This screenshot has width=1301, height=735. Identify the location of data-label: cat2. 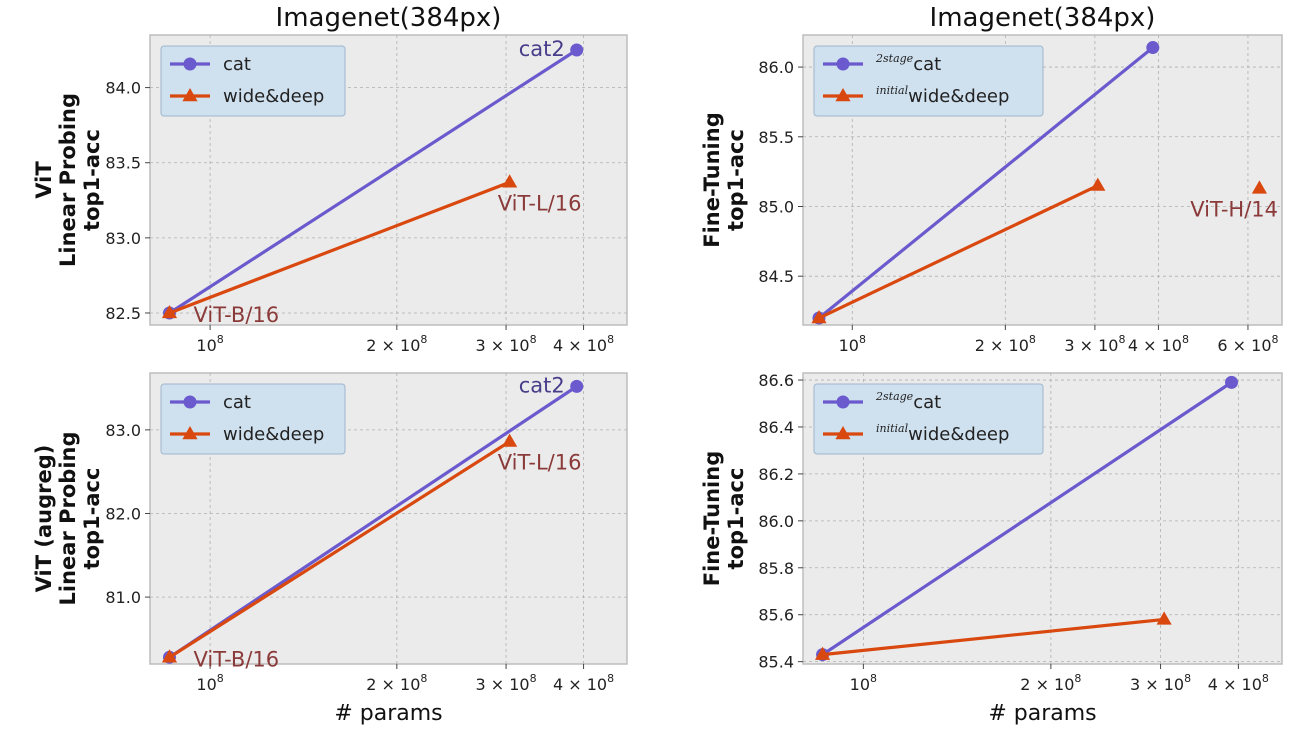
(542, 385).